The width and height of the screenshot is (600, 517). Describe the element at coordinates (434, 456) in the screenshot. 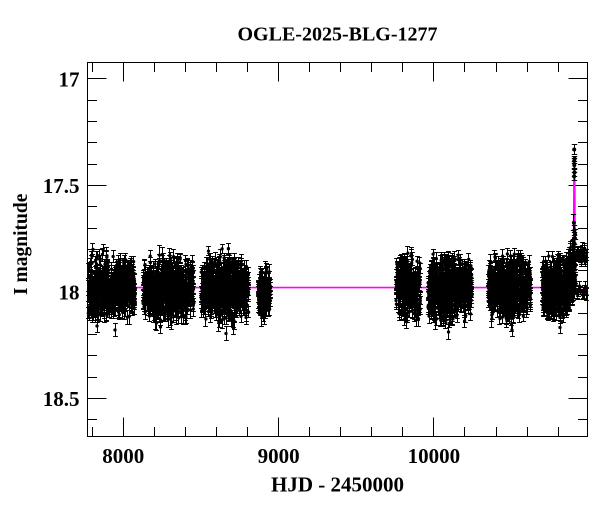

I see `svg-text: 10000` at that location.